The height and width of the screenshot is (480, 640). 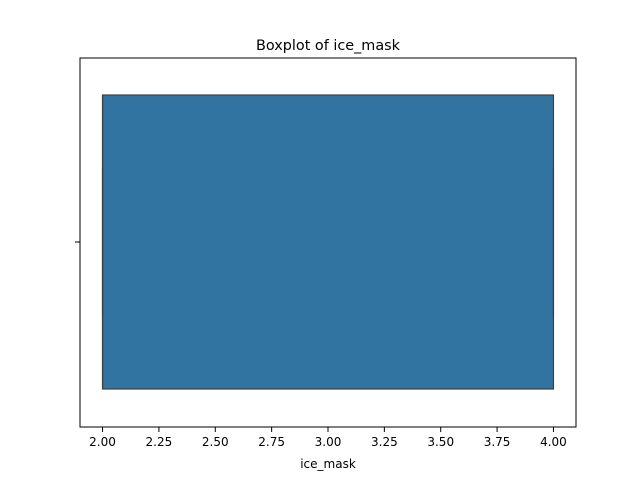 I want to click on x-tick-label: 3.75, so click(x=497, y=442).